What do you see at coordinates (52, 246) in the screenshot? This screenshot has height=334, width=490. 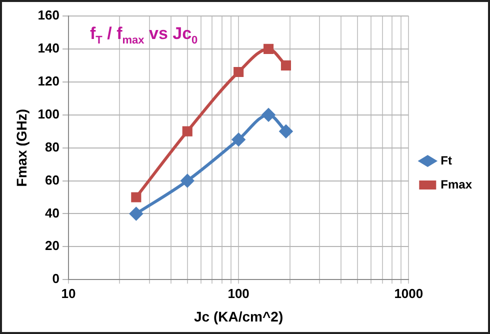 I see `y-tick-label: 20` at bounding box center [52, 246].